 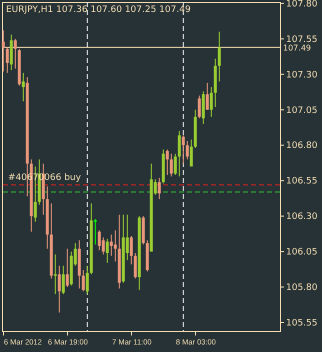 I want to click on y-tick-label: 106.05, so click(x=302, y=253).